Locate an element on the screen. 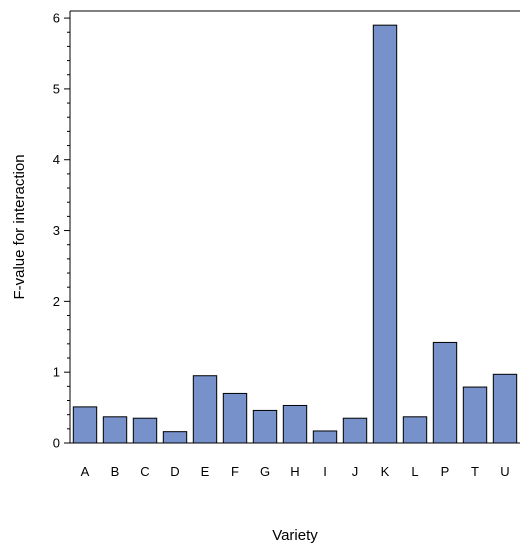 This screenshot has height=549, width=520. x-tick-label: T is located at coordinates (475, 471).